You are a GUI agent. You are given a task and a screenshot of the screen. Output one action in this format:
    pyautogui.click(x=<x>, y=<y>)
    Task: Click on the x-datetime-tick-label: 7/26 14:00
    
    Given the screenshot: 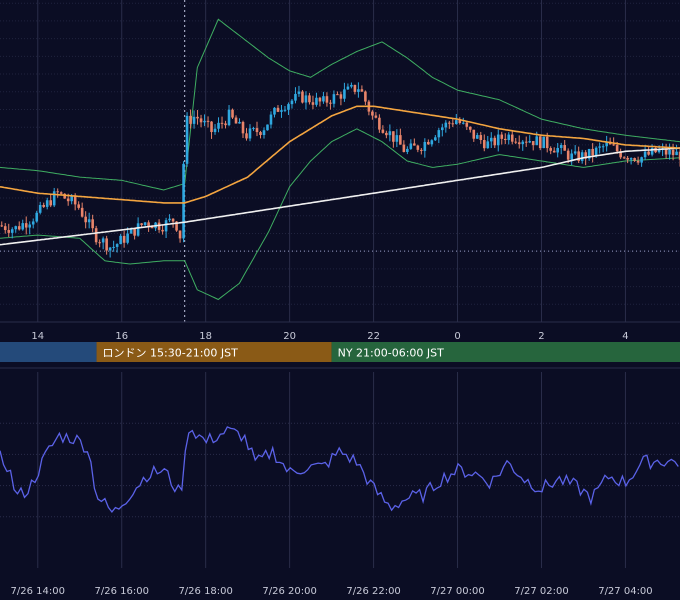 What is the action you would take?
    pyautogui.click(x=38, y=591)
    